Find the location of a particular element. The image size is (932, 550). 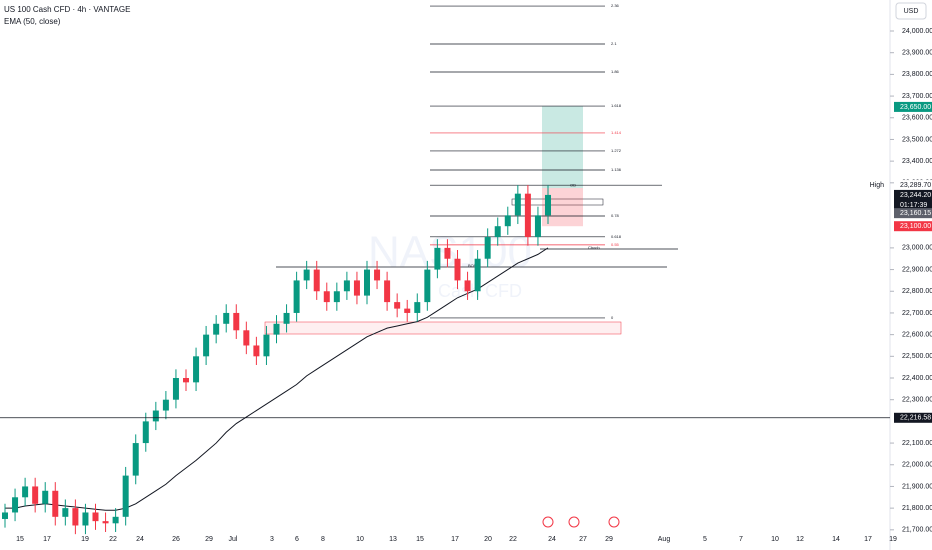

y-tick-label: 21,800.00 is located at coordinates (917, 508).